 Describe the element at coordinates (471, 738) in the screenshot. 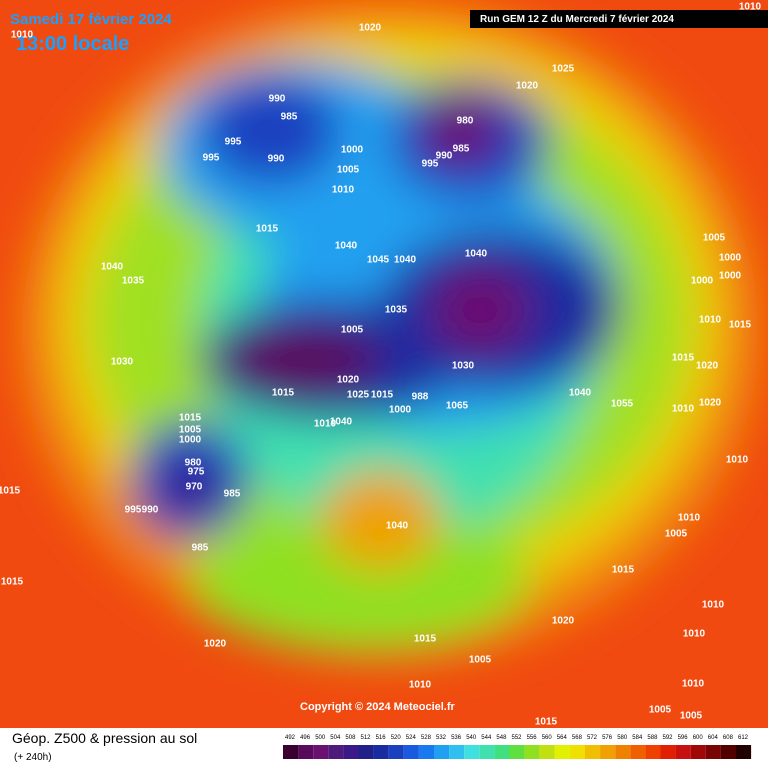

I see `legend-tick: 540` at that location.